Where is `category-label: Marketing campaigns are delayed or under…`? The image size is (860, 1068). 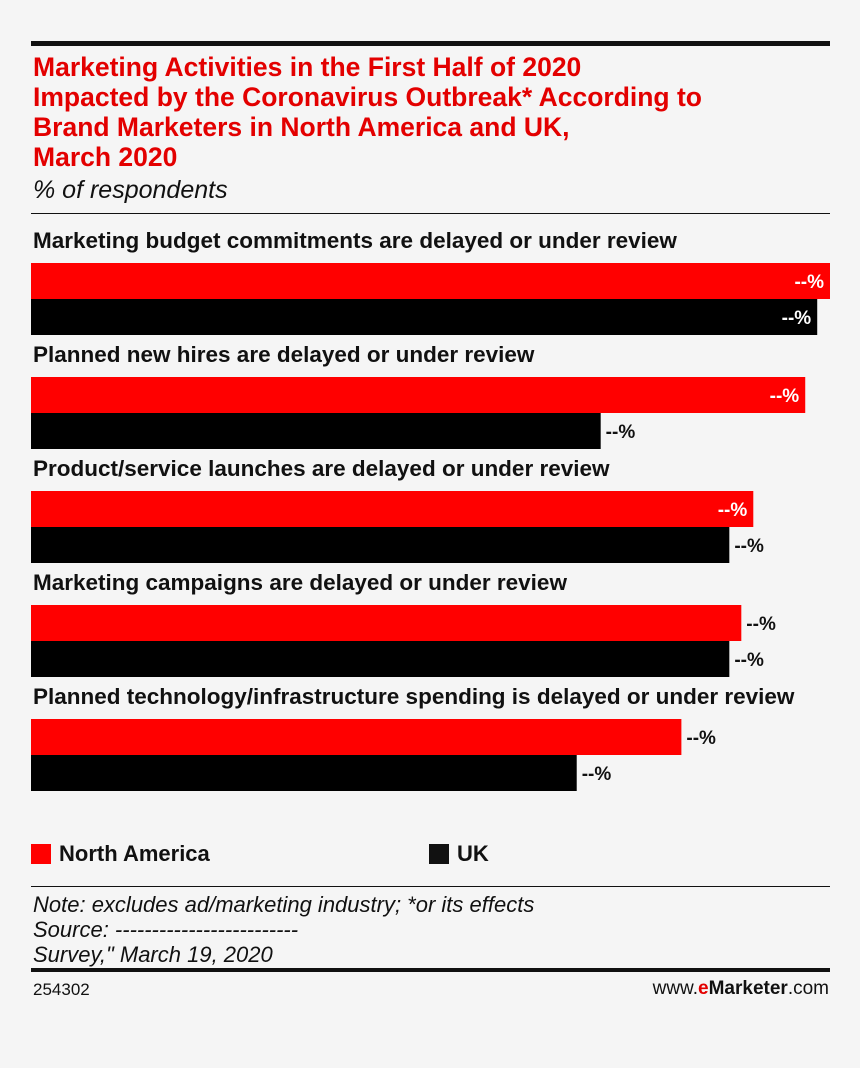
category-label: Marketing campaigns are delayed or under… is located at coordinates (300, 582).